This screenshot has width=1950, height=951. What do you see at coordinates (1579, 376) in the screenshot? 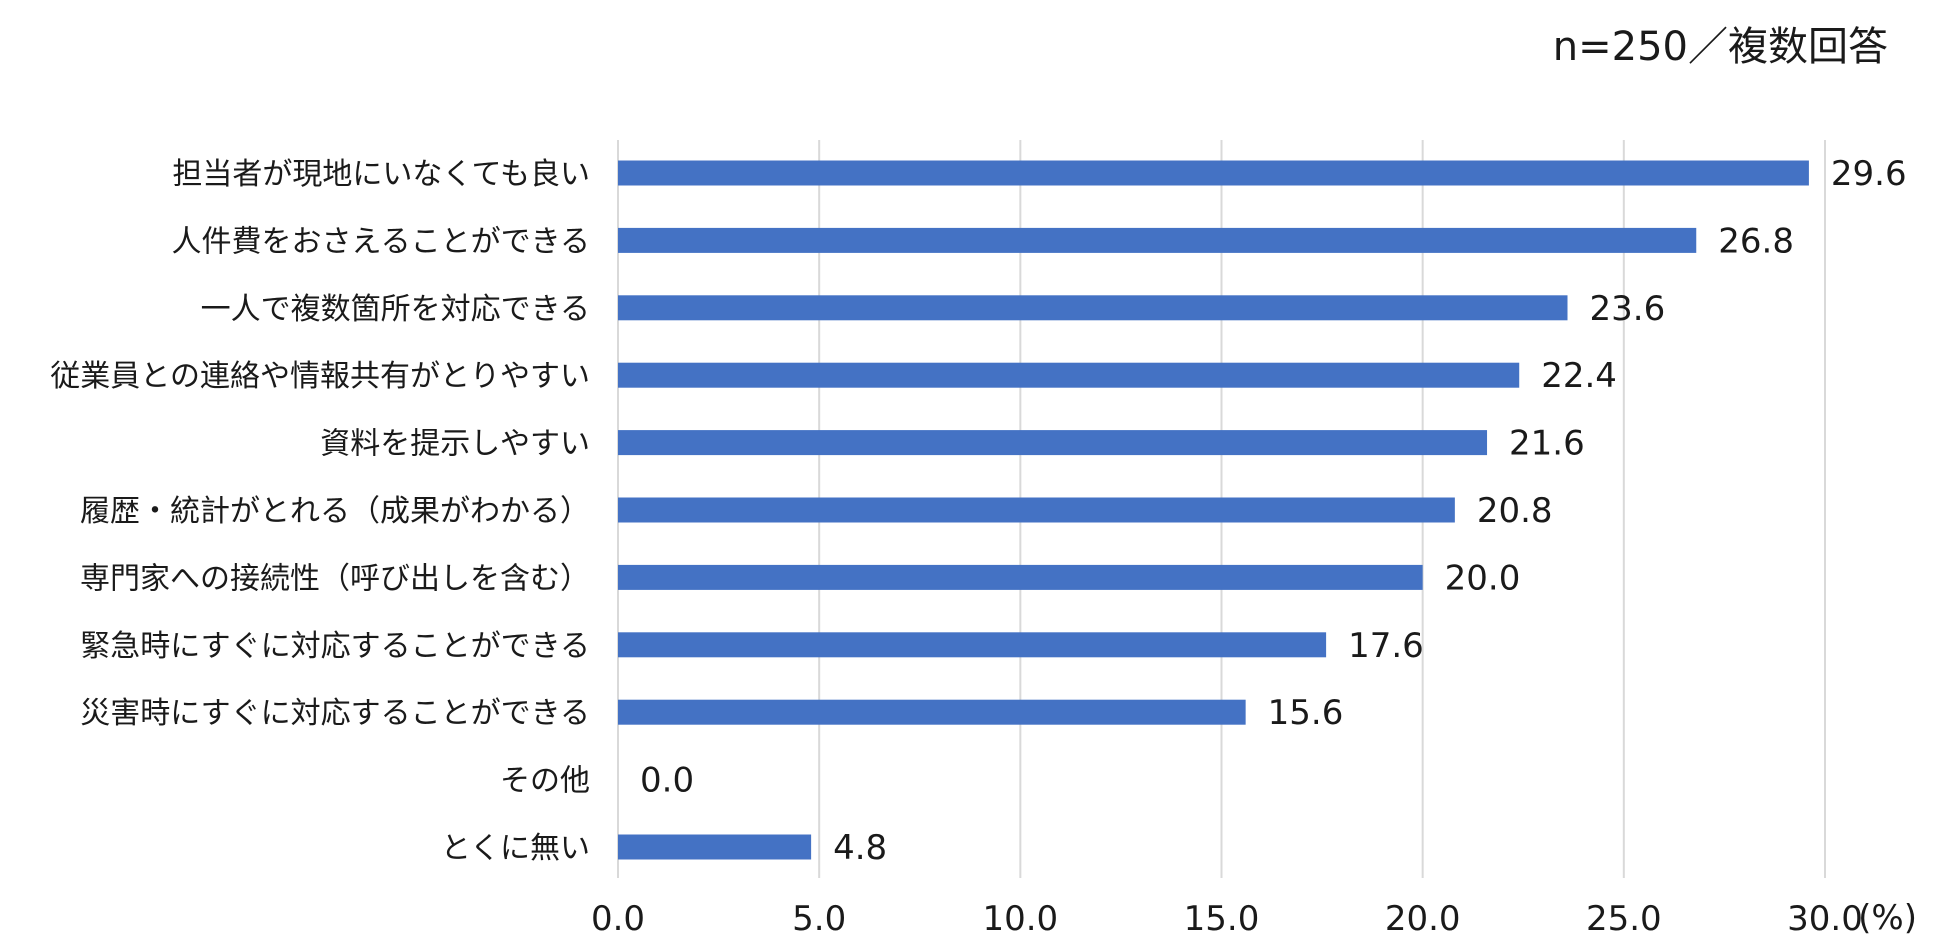
I see `data-label: 22.4` at bounding box center [1579, 376].